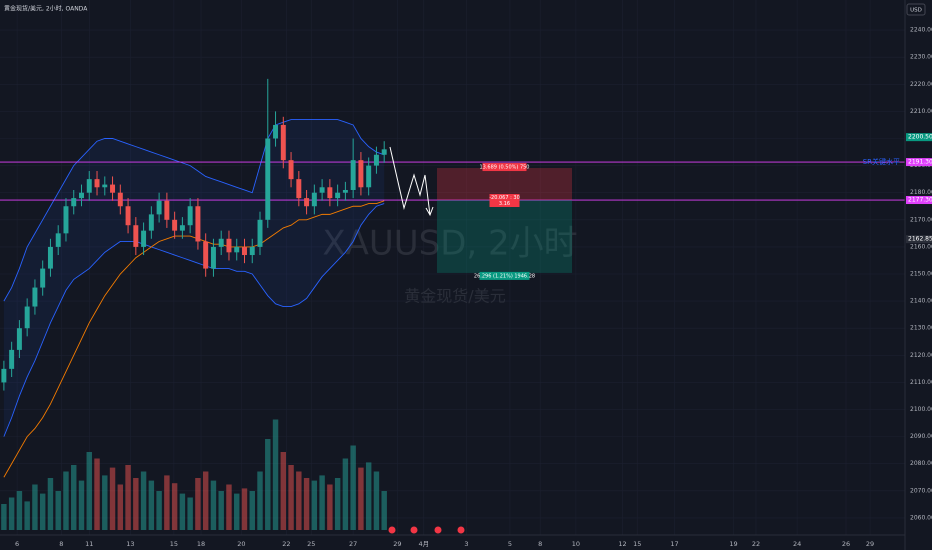 Image resolution: width=932 pixels, height=550 pixels. What do you see at coordinates (504, 204) in the screenshot?
I see `entry-sublabel: 3.16` at bounding box center [504, 204].